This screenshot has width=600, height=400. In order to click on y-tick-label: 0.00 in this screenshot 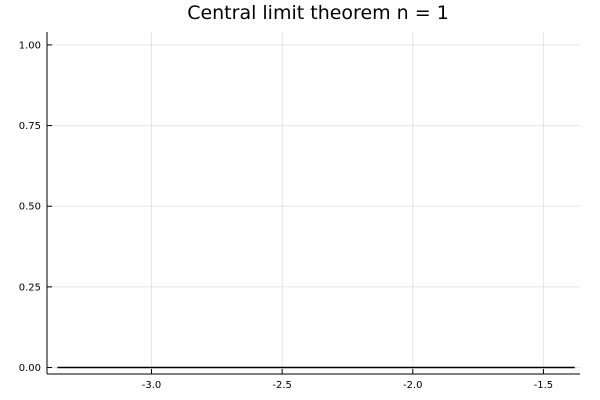, I will do `click(30, 368)`.